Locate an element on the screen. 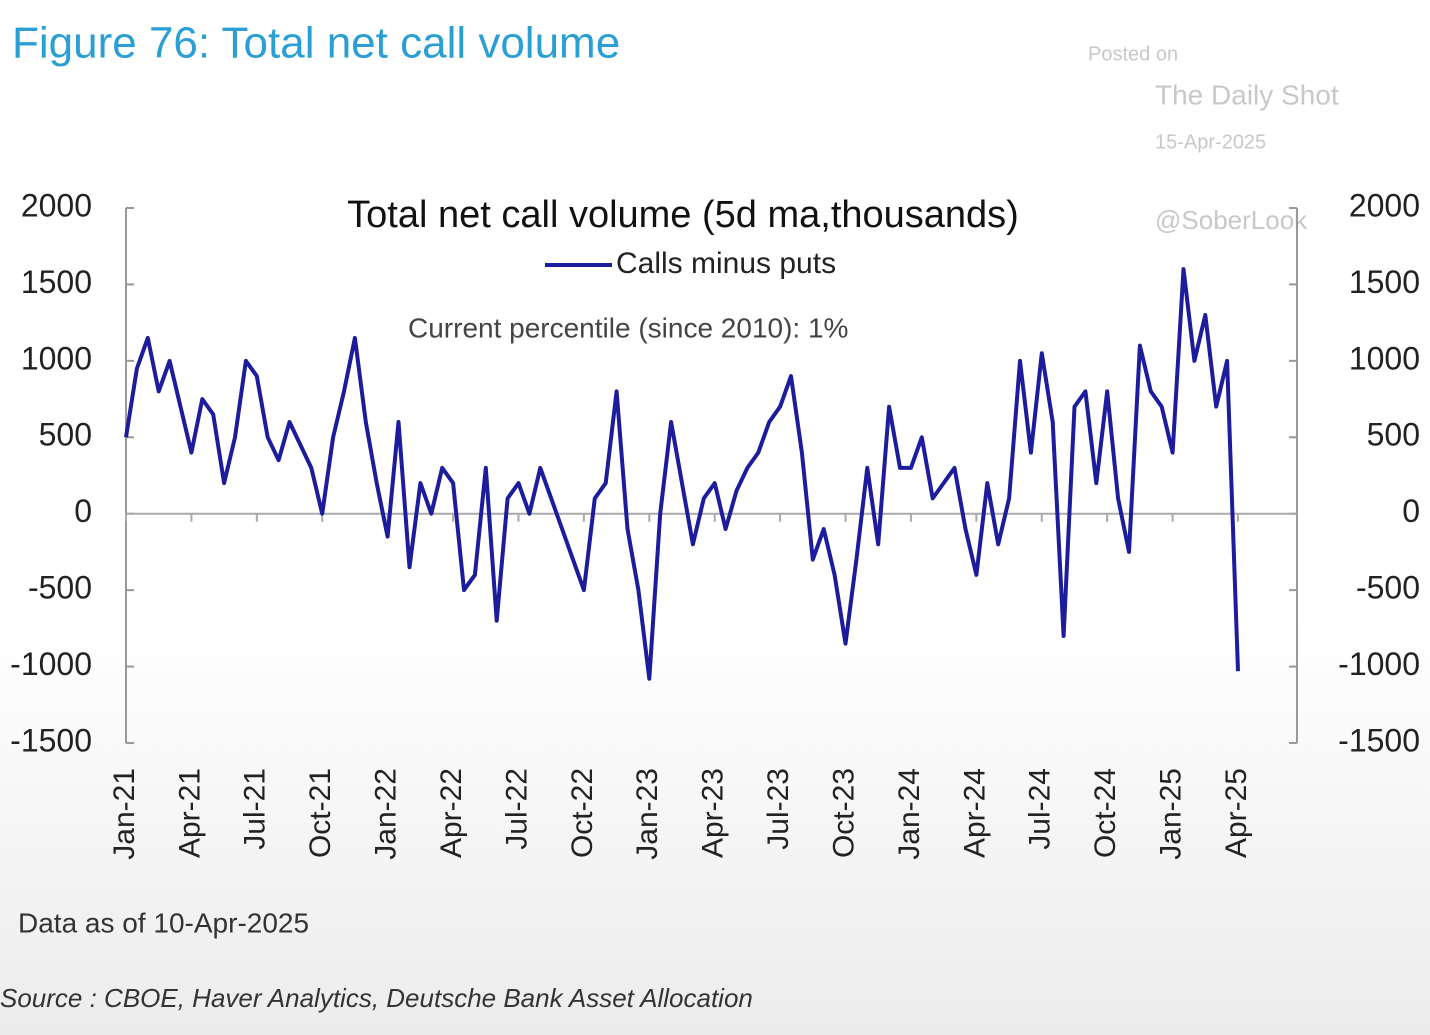 Image resolution: width=1430 pixels, height=1035 pixels. watermark: @SoberLook is located at coordinates (1231, 220).